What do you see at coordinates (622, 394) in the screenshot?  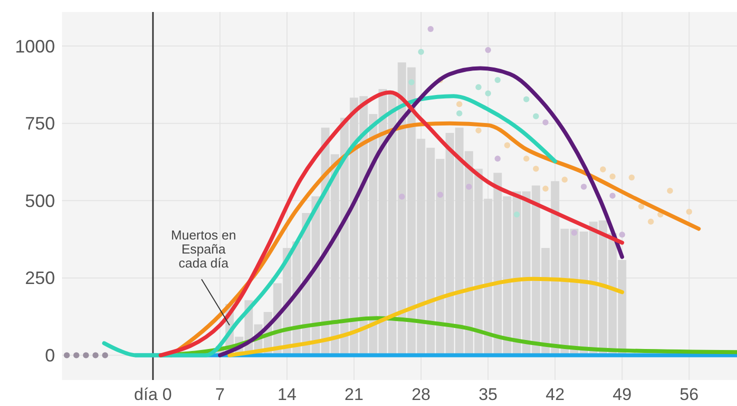 I see `x-tick-label: 49` at bounding box center [622, 394].